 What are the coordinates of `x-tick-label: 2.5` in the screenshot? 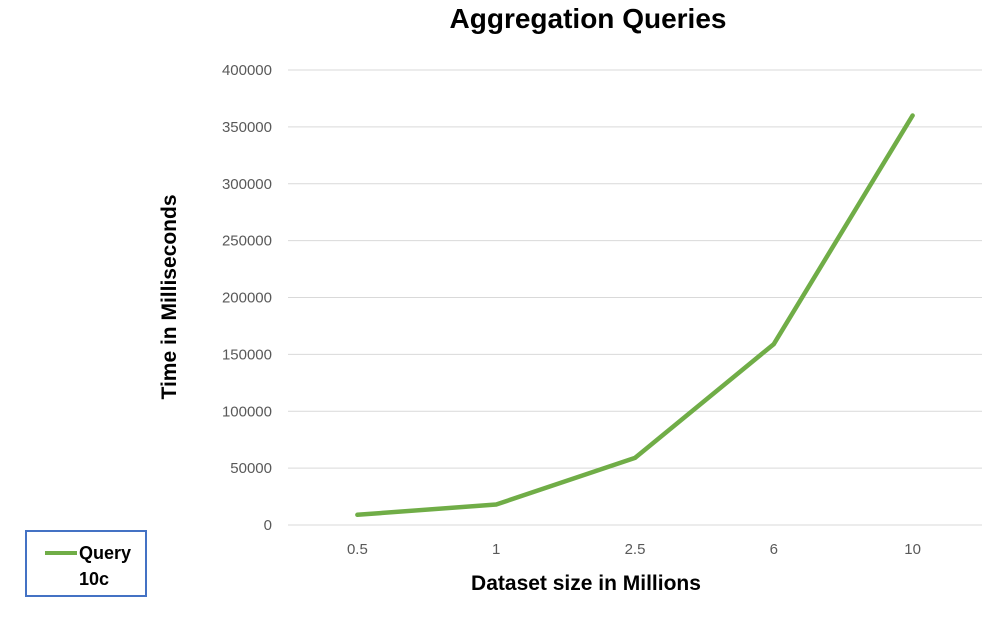 It's located at (635, 549).